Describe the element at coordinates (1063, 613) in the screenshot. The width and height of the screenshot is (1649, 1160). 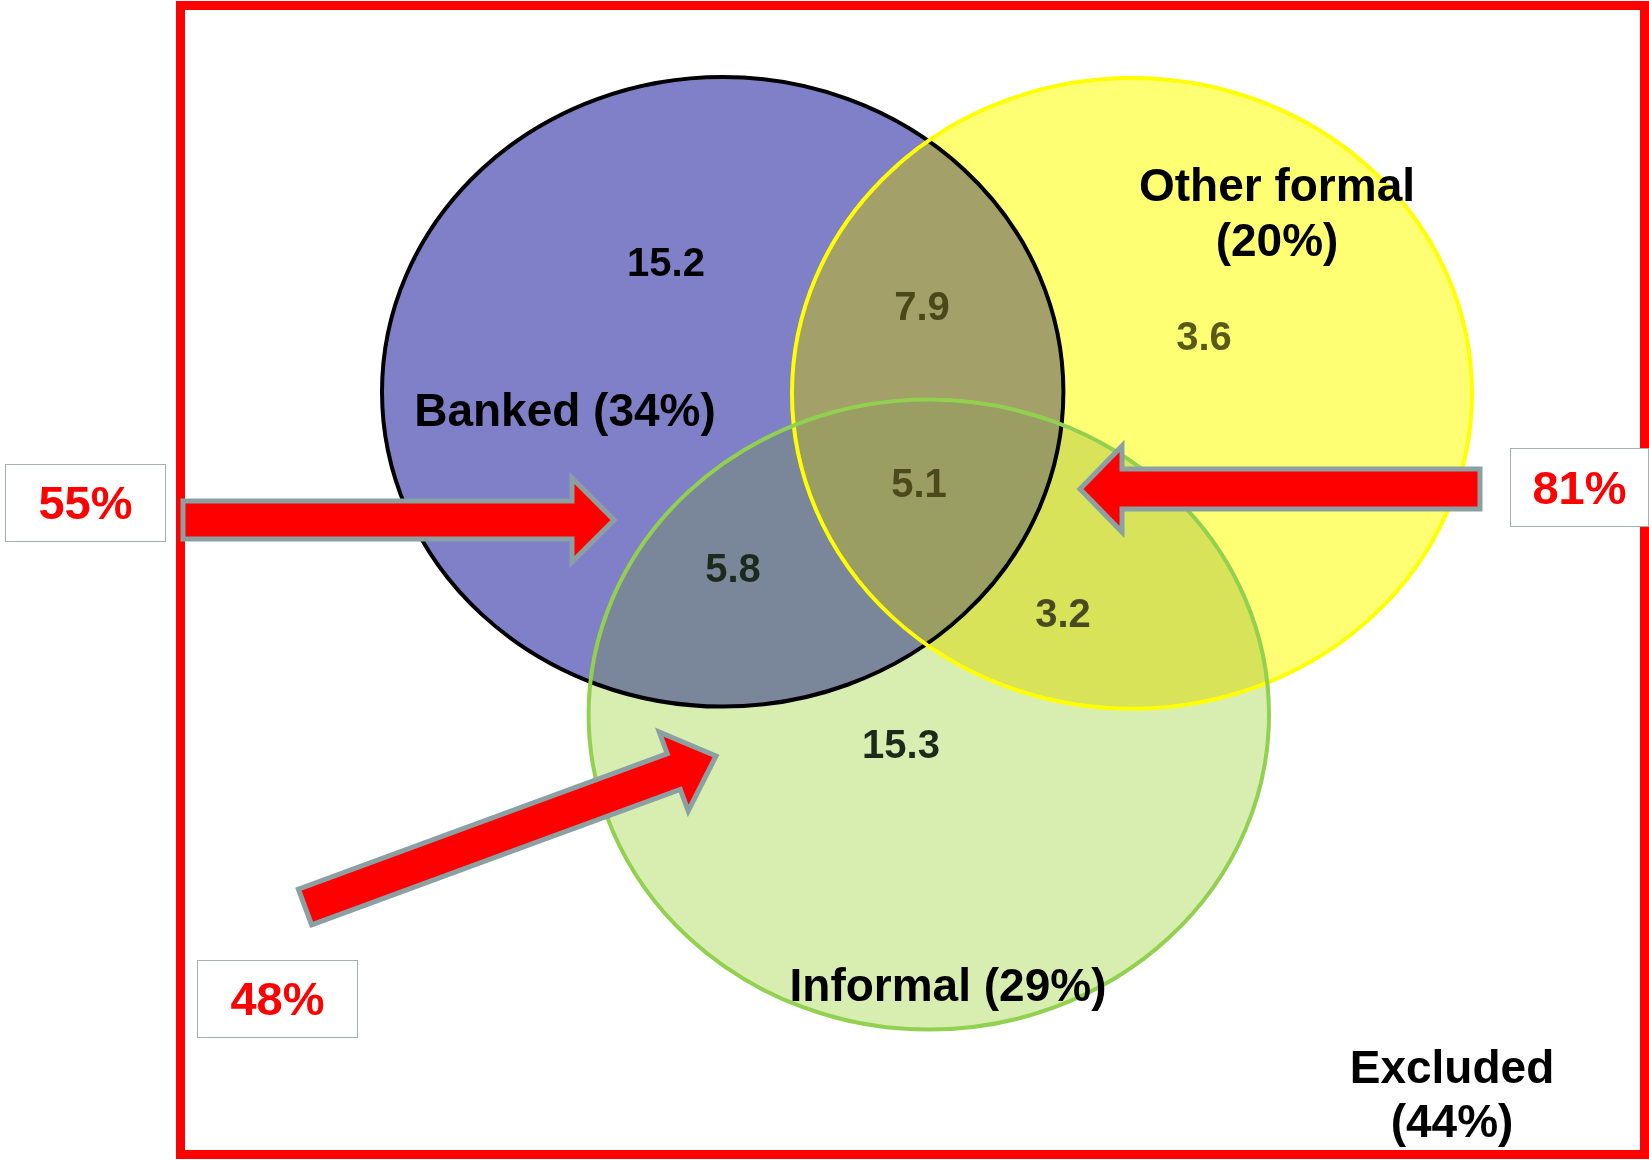
I see `data-label: 3.2` at that location.